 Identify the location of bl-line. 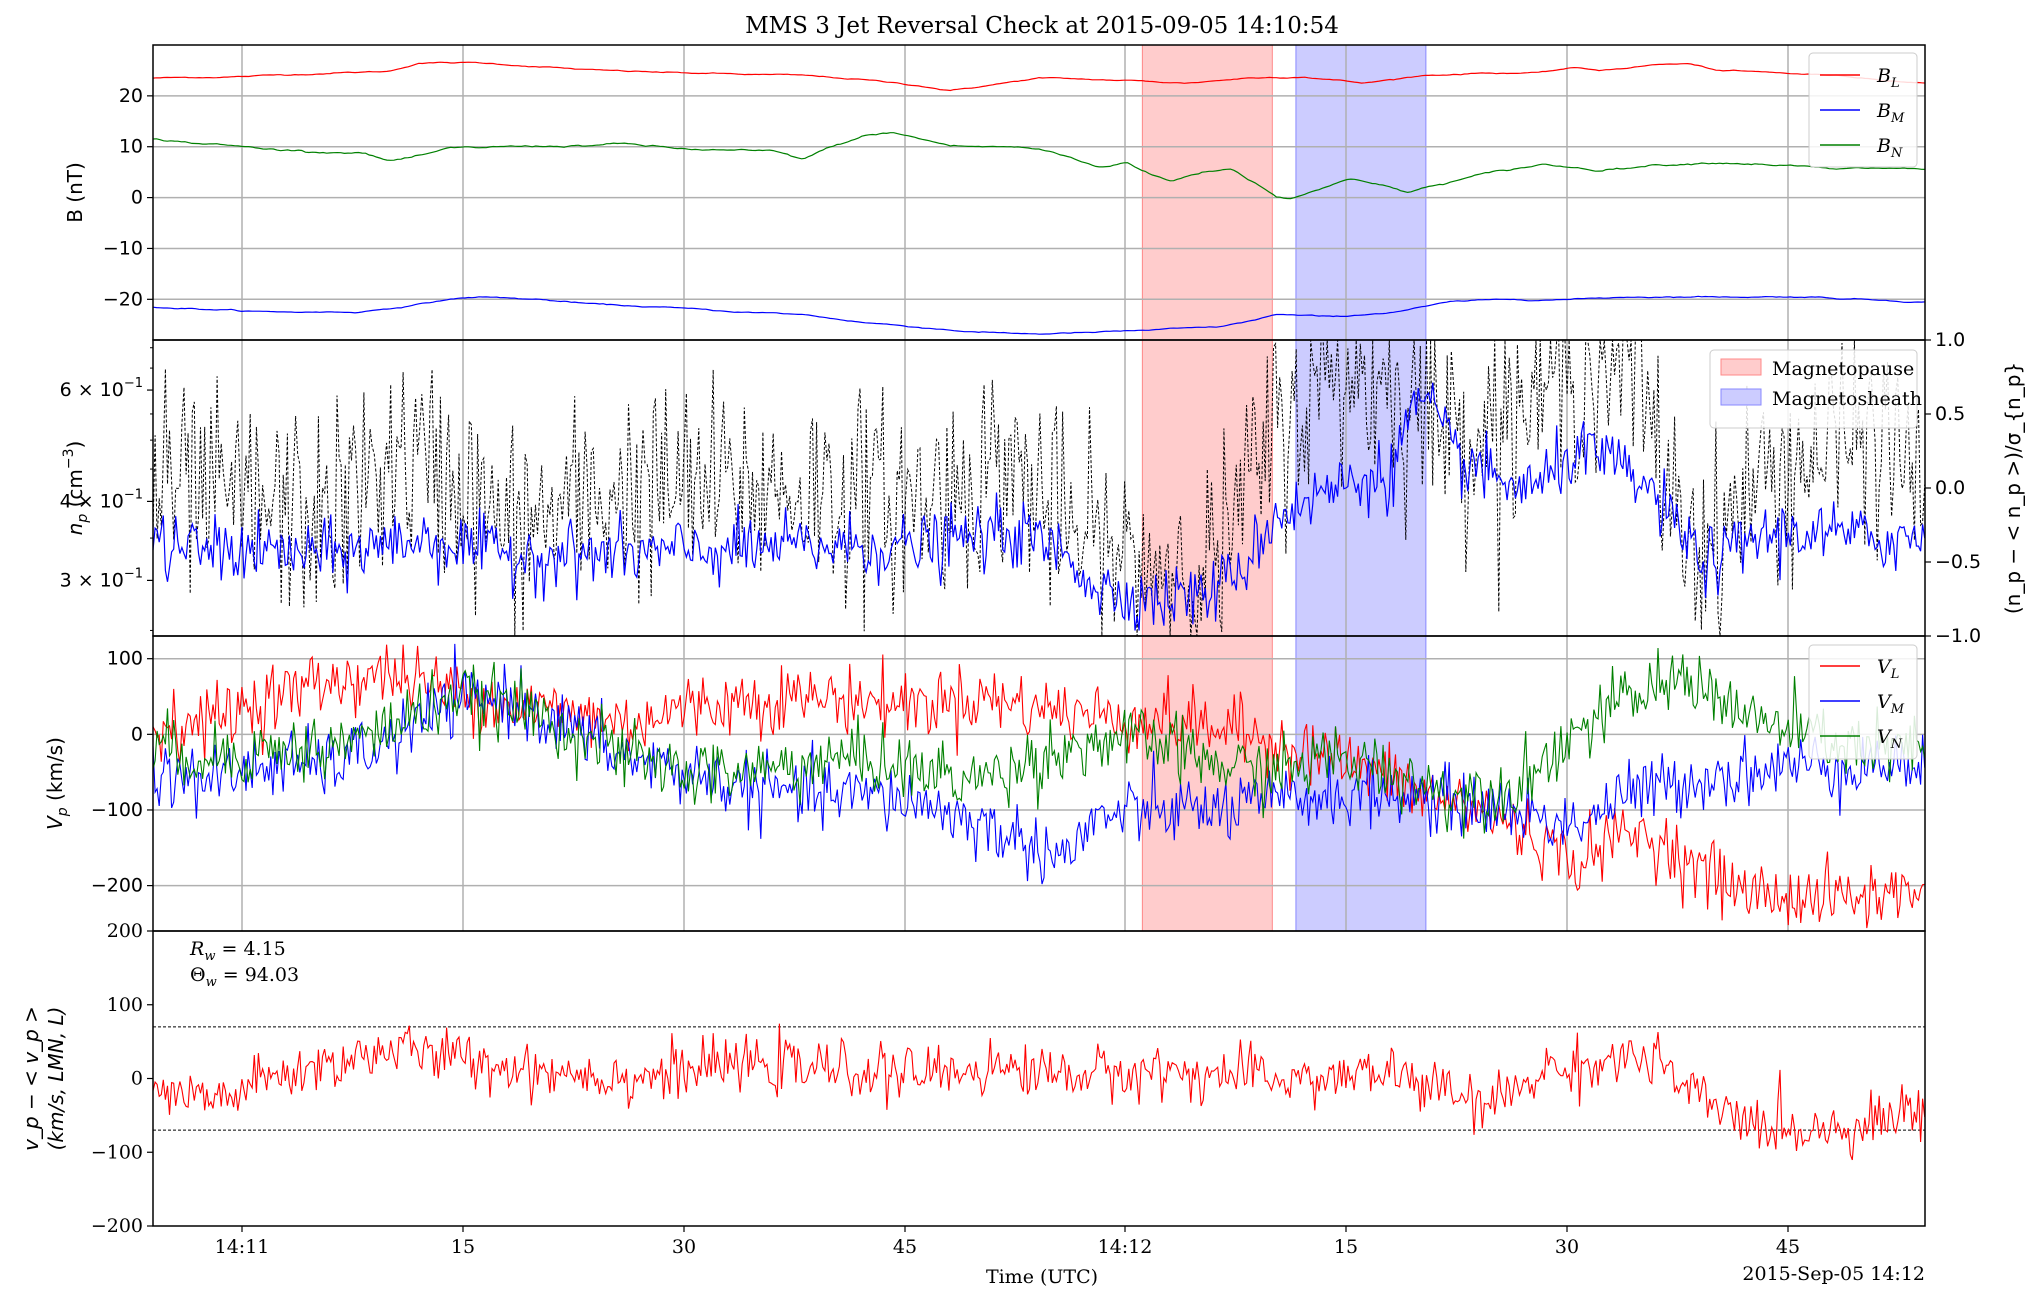
(1039, 76).